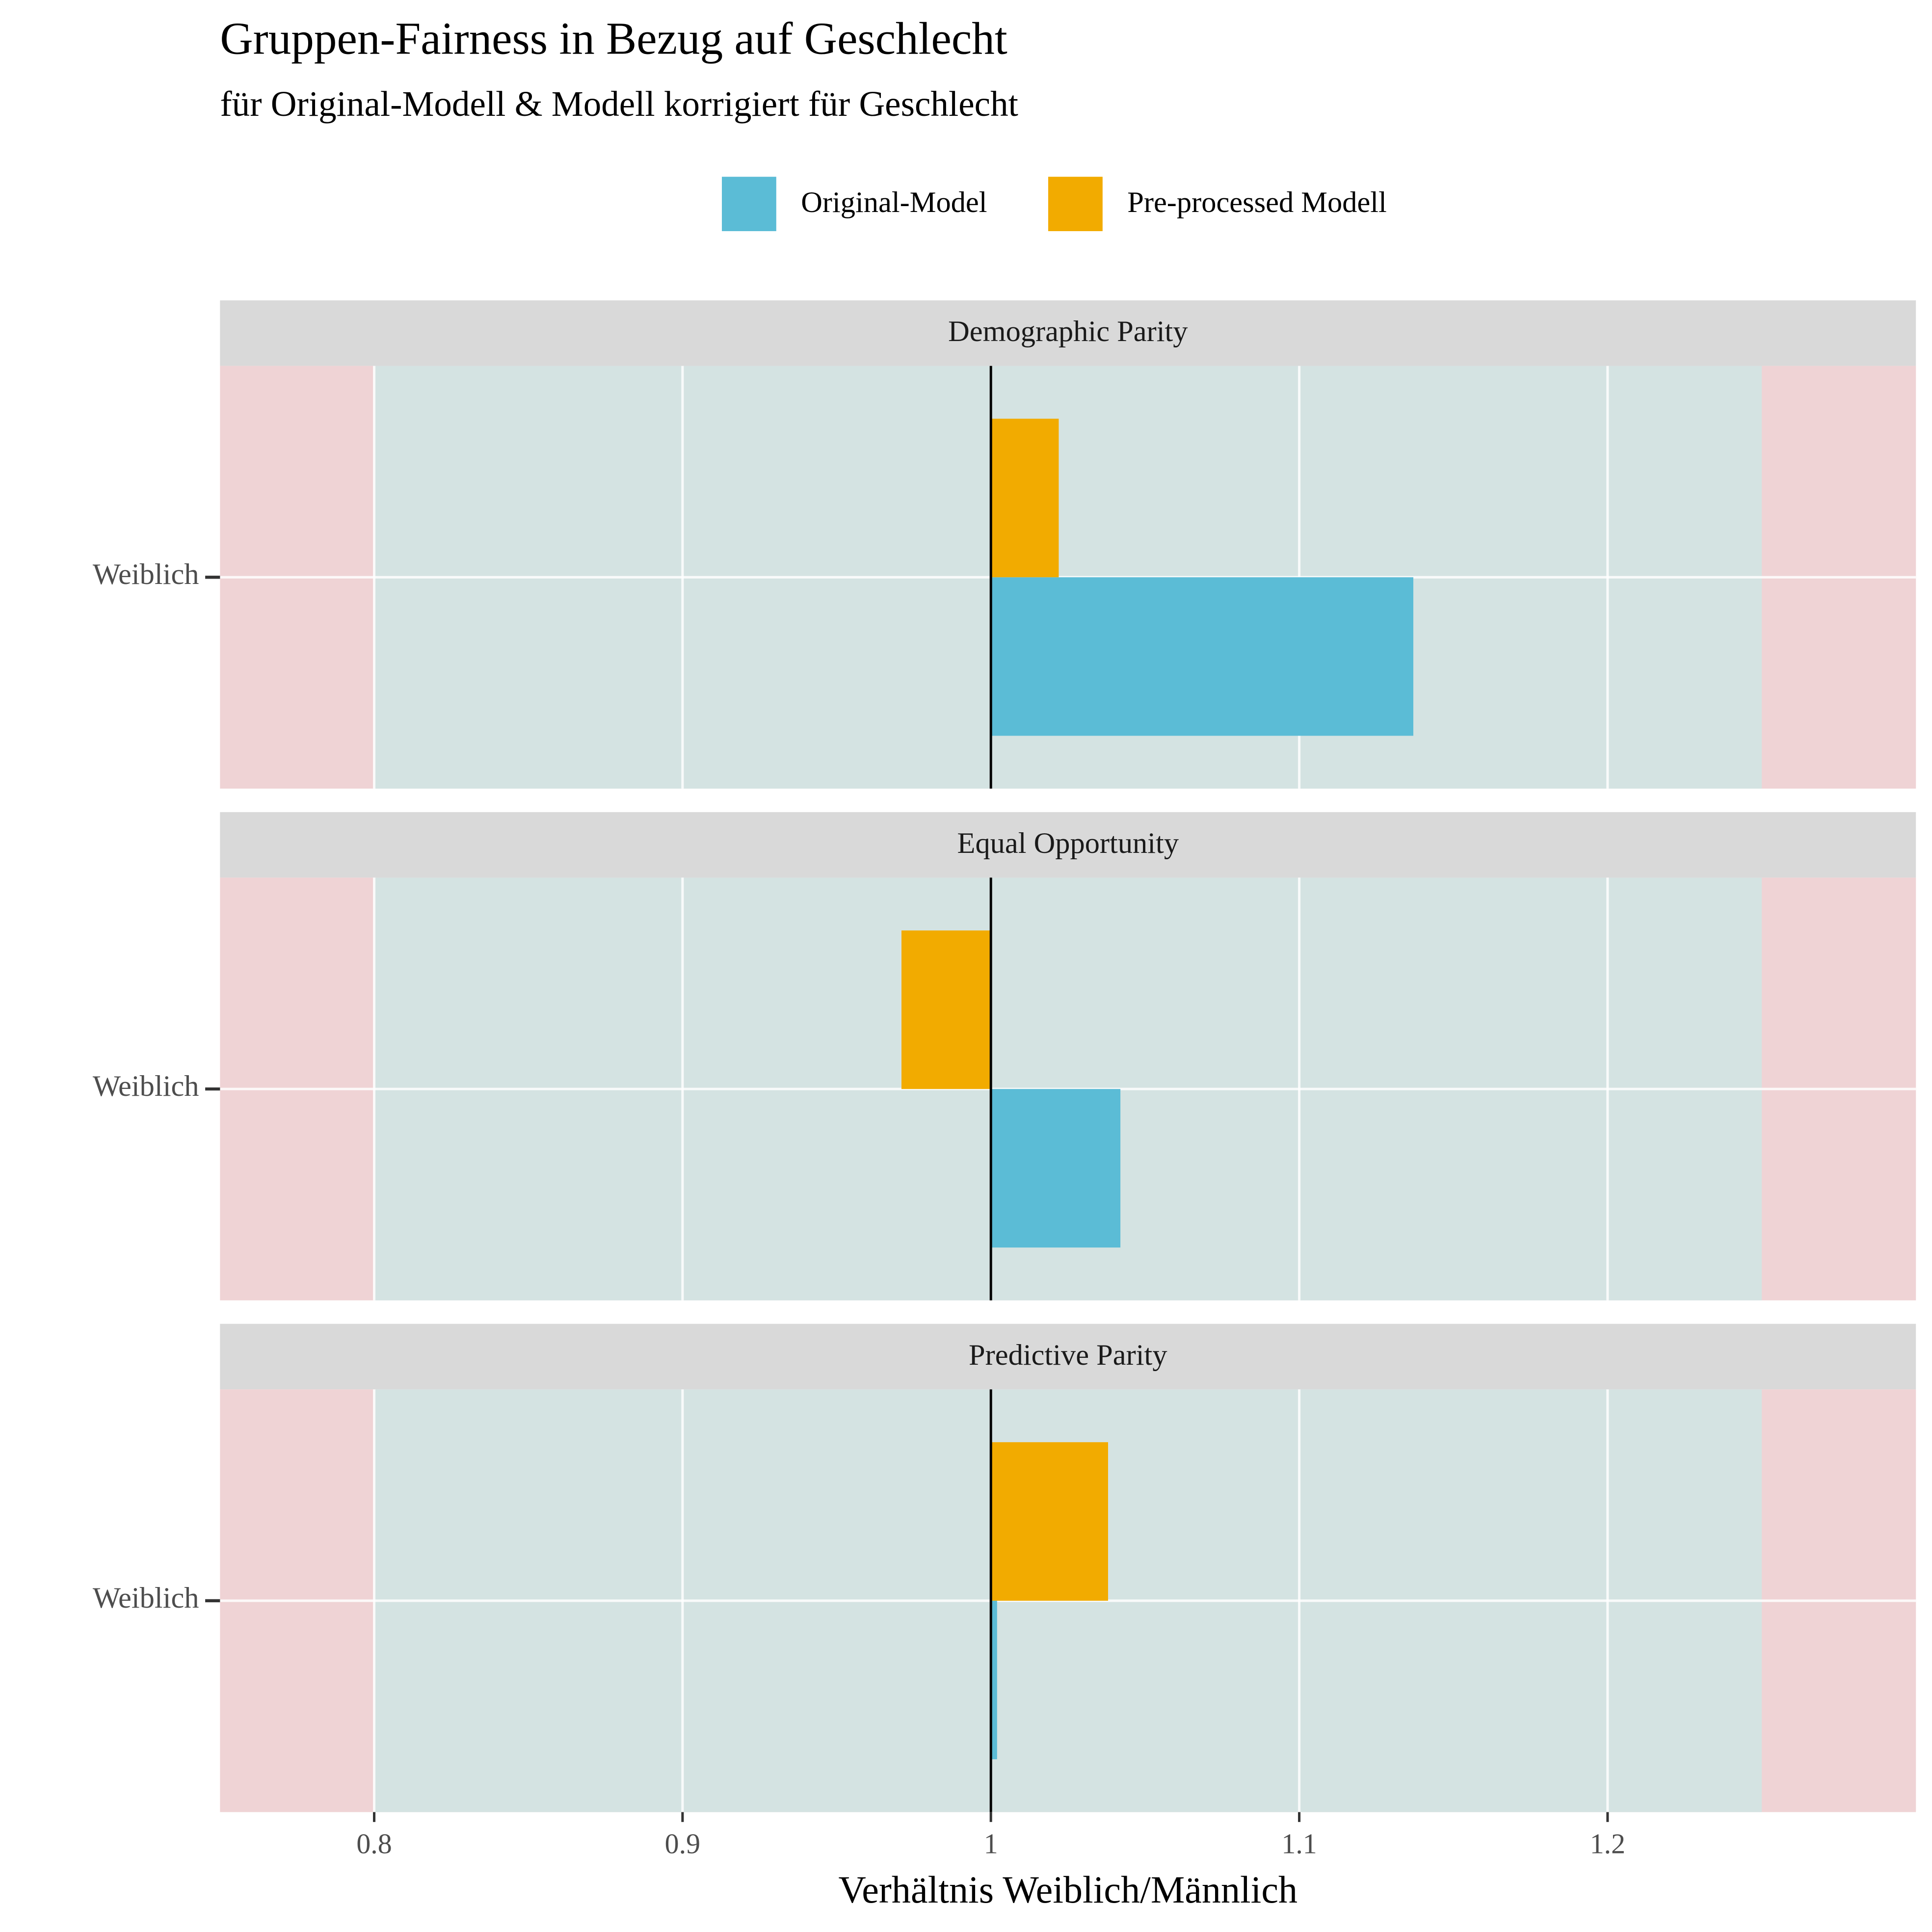  What do you see at coordinates (1257, 203) in the screenshot?
I see `legend-label: Pre-processed Modell` at bounding box center [1257, 203].